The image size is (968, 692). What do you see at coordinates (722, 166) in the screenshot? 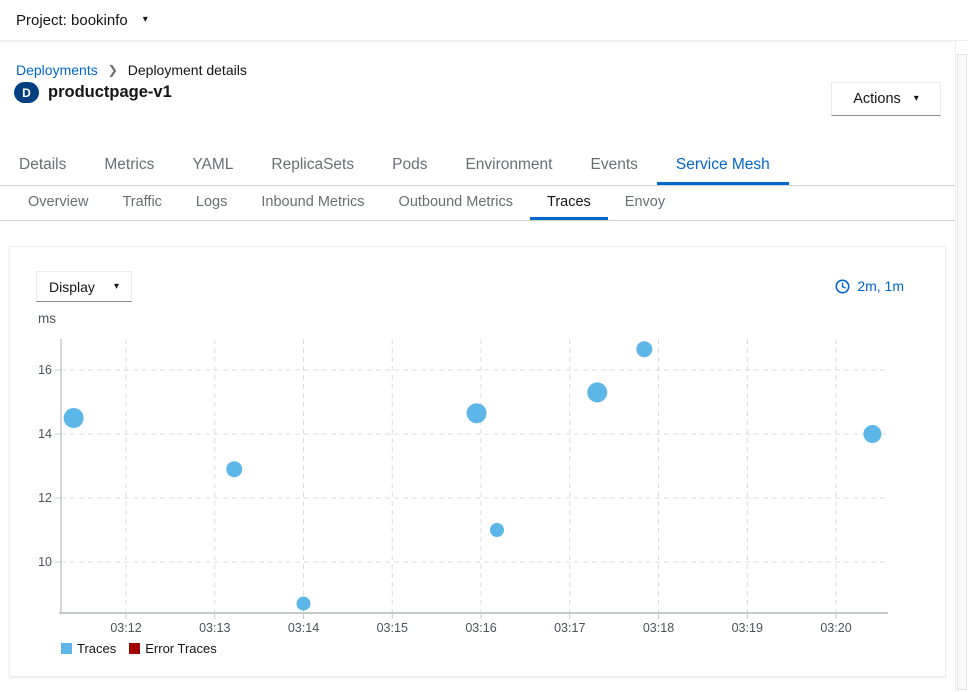
I see `tab-service-mesh: Service Mesh` at bounding box center [722, 166].